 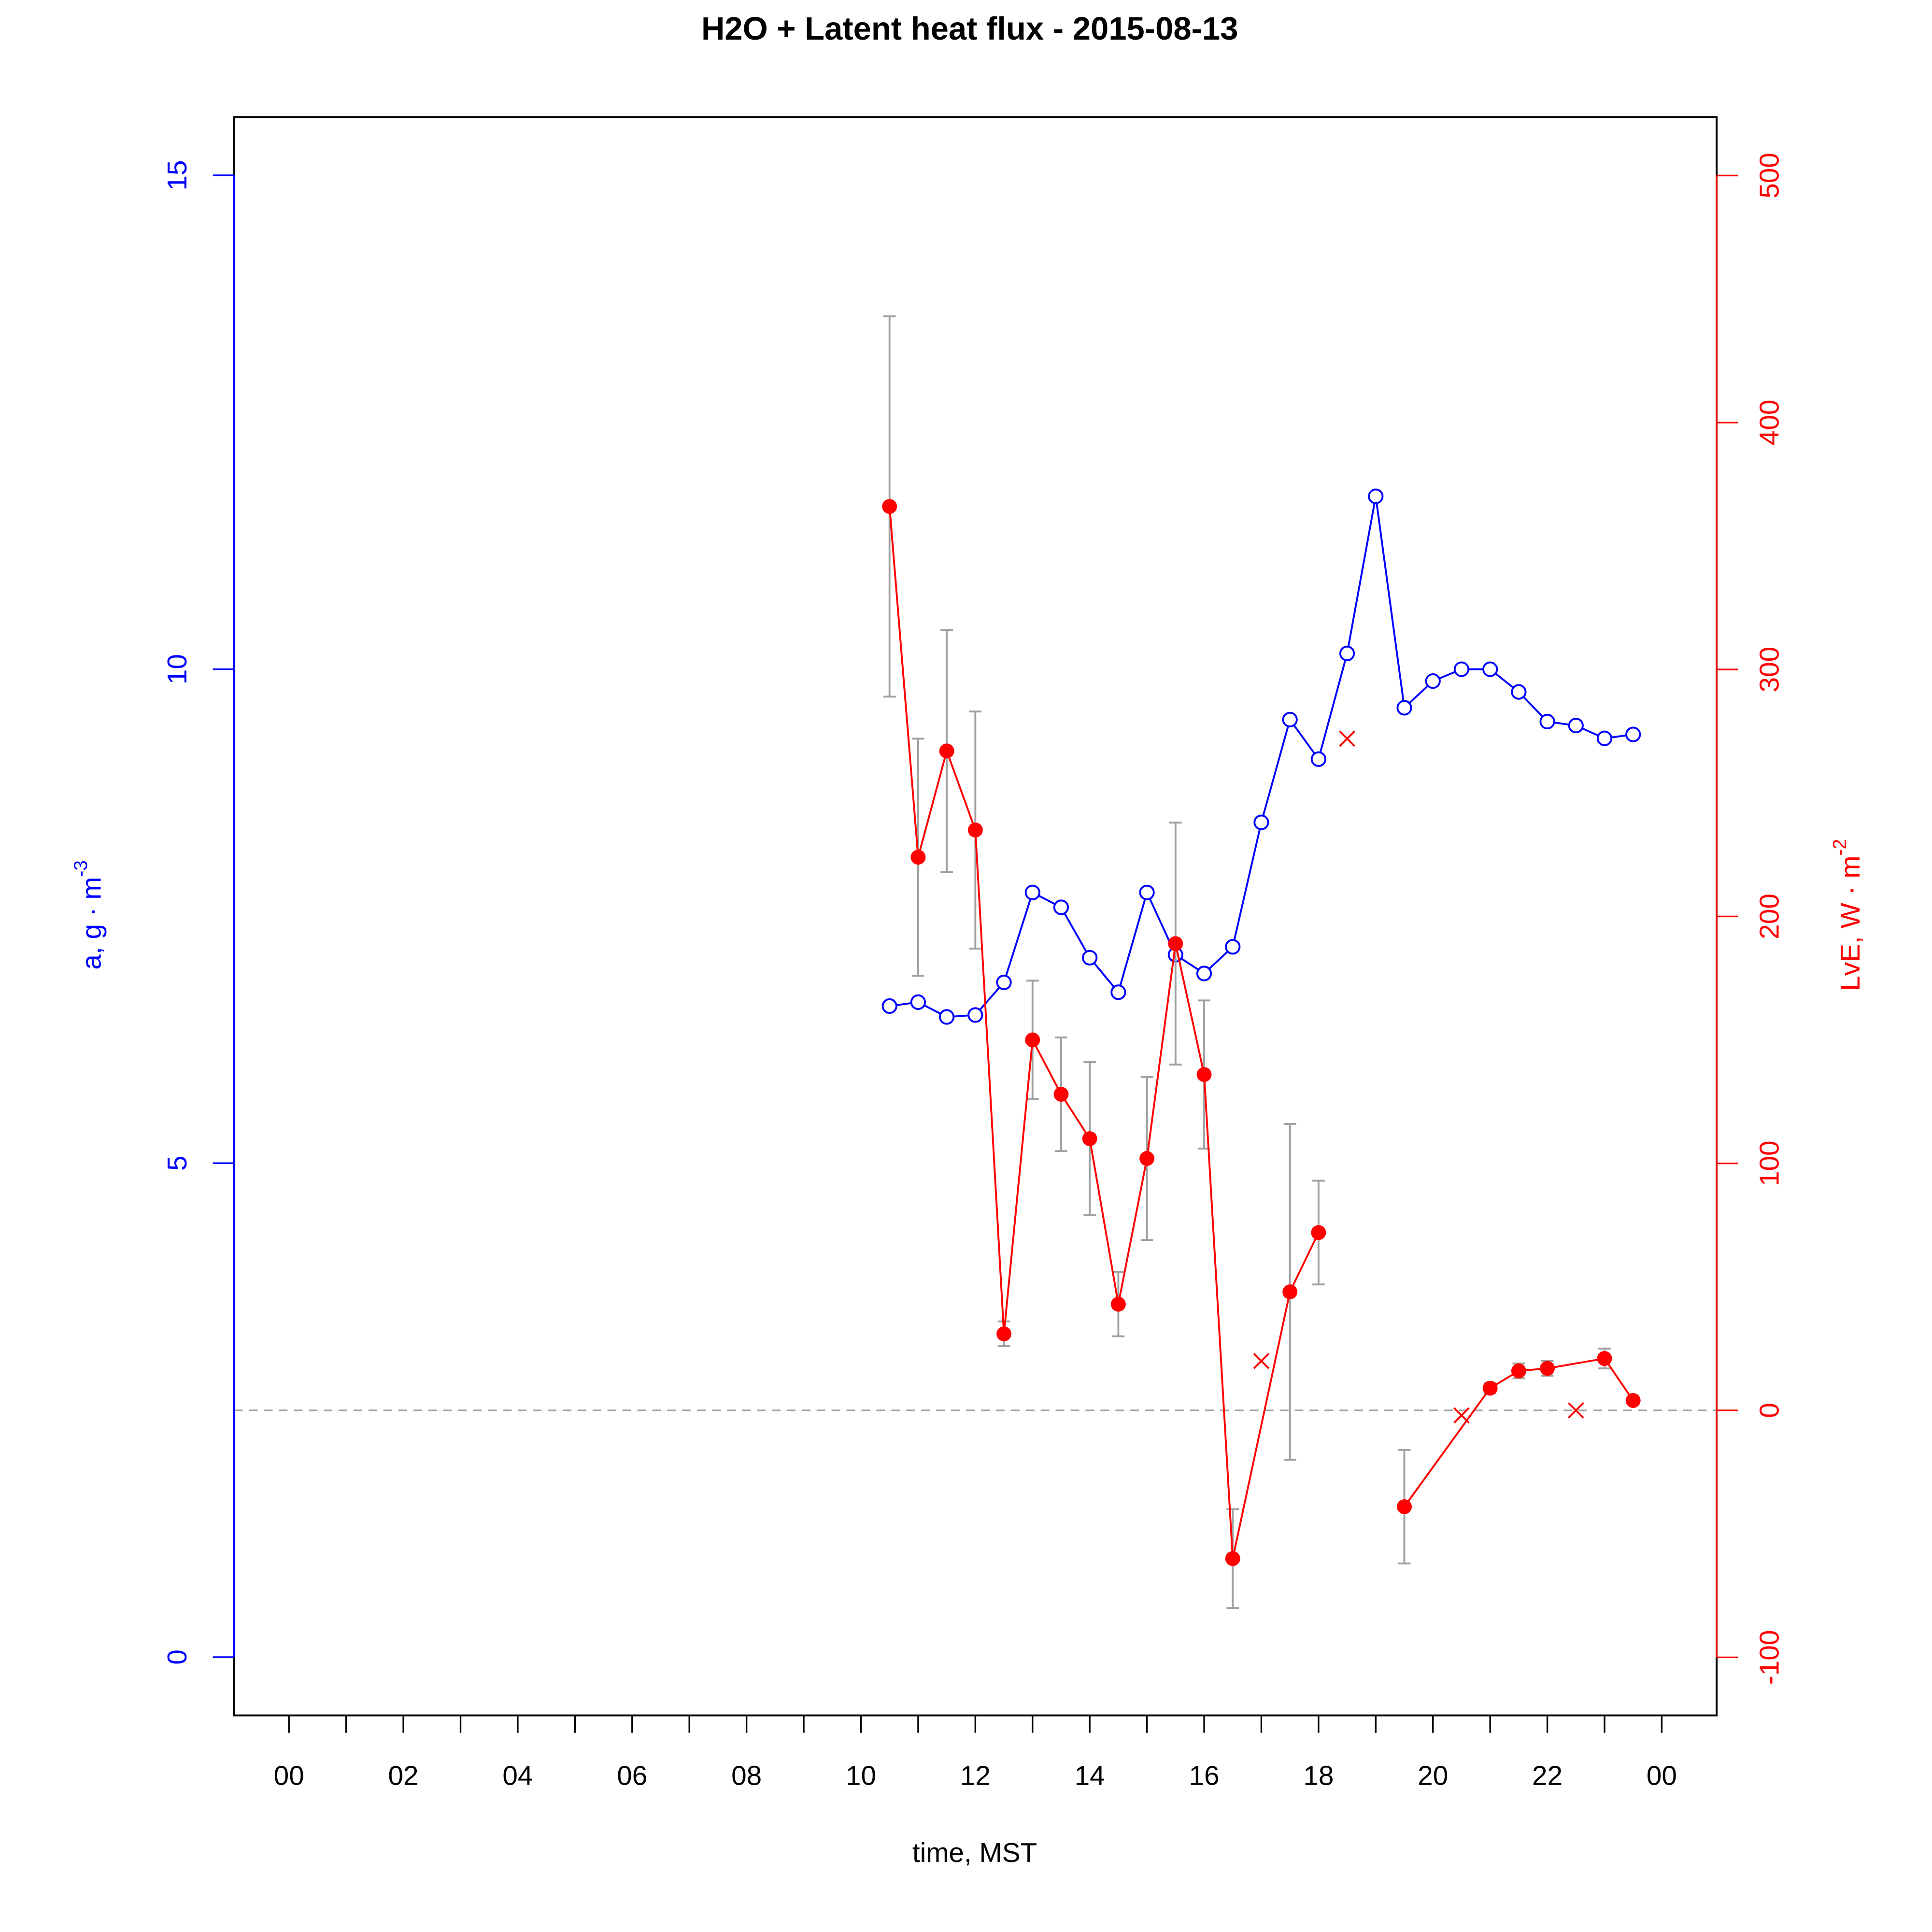 I want to click on x-tick-label: 10, so click(x=861, y=1776).